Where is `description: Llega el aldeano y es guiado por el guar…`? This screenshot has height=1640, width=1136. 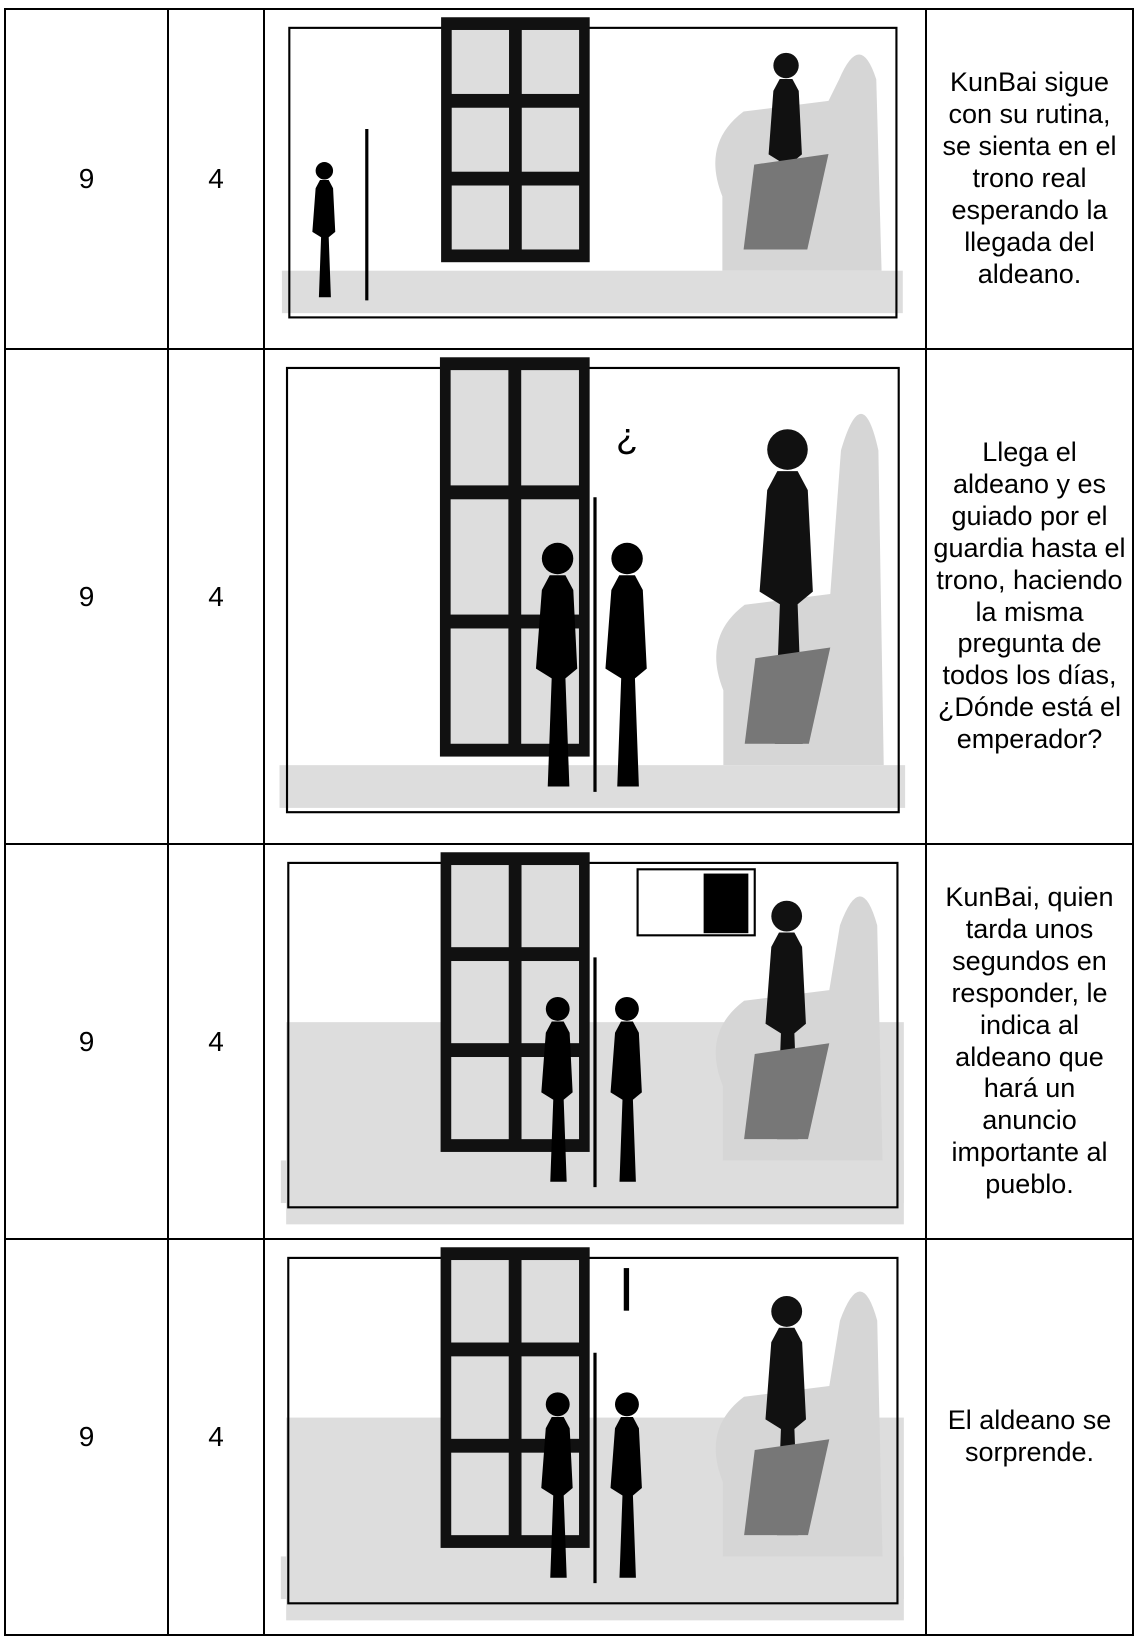 description: Llega el aldeano y es guiado por el guar… is located at coordinates (1029, 596).